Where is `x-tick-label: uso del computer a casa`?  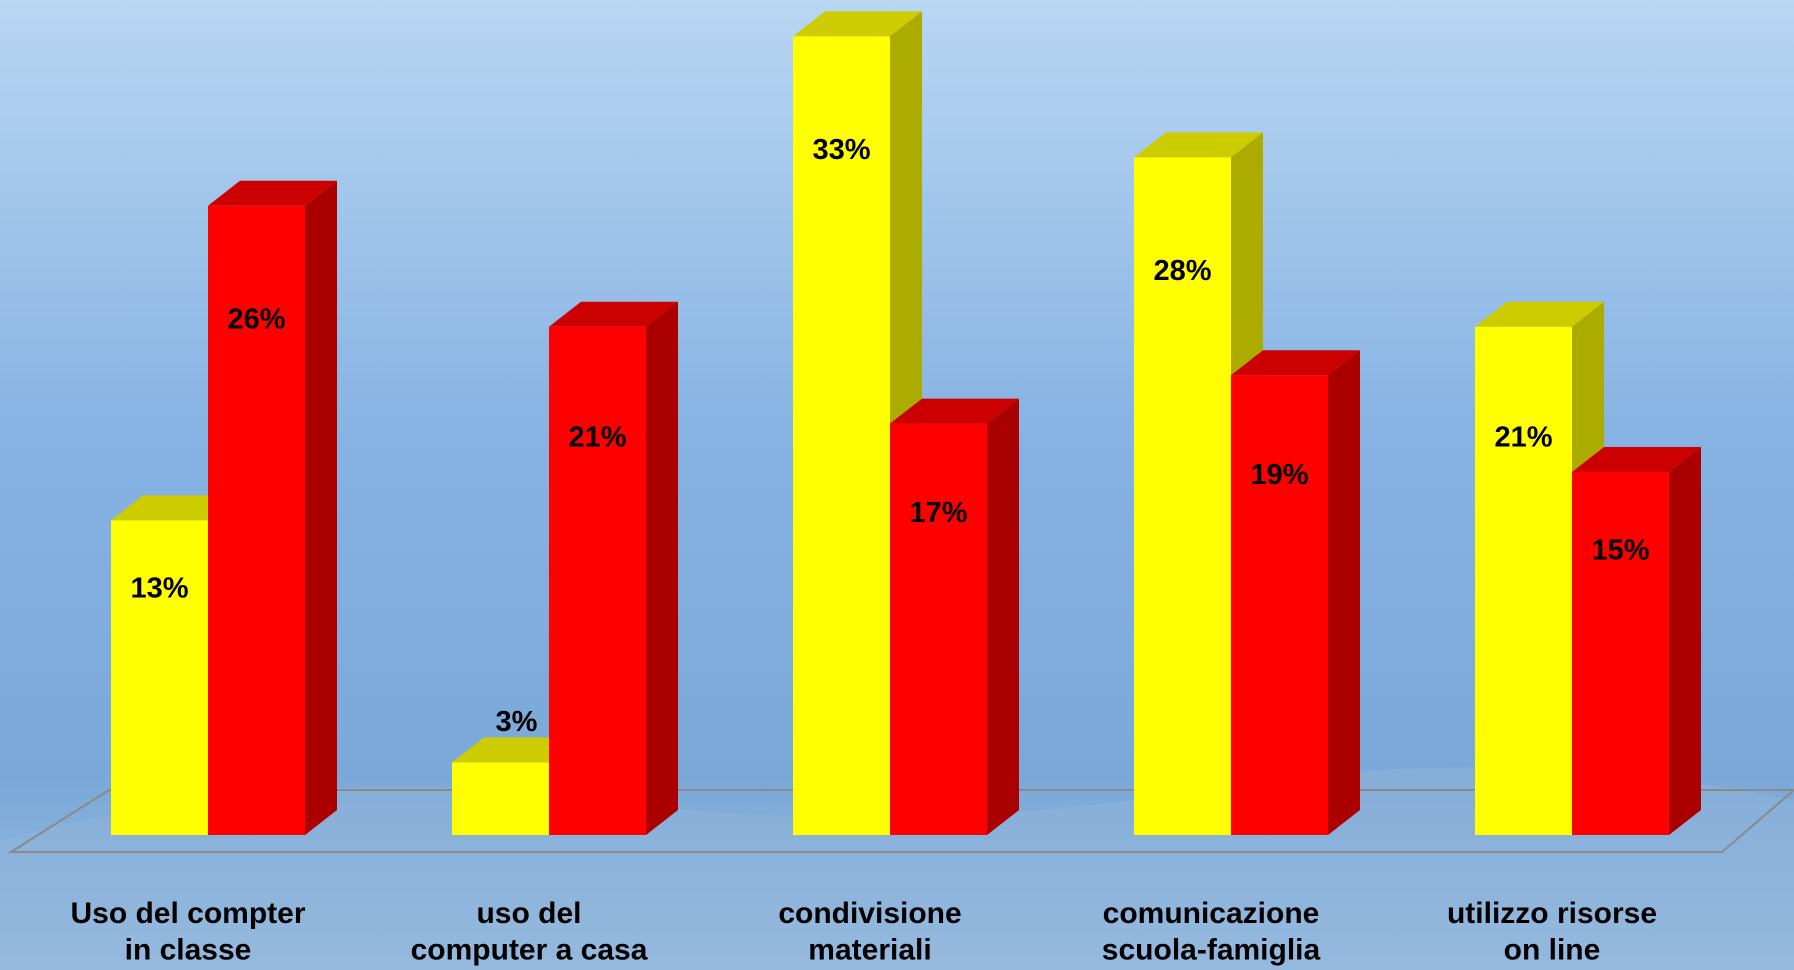
x-tick-label: uso del computer a casa is located at coordinates (529, 932).